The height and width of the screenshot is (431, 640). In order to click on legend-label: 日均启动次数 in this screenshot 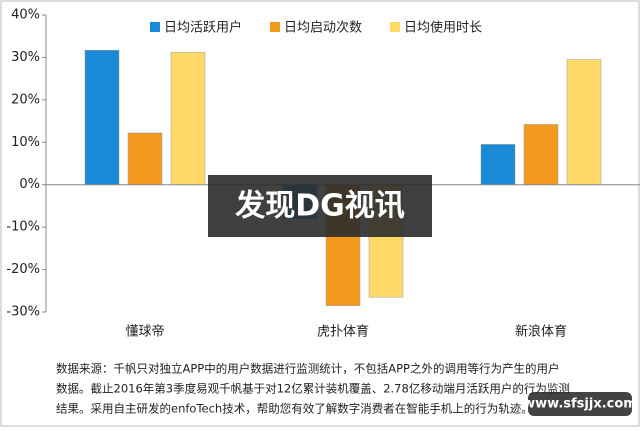, I will do `click(323, 28)`.